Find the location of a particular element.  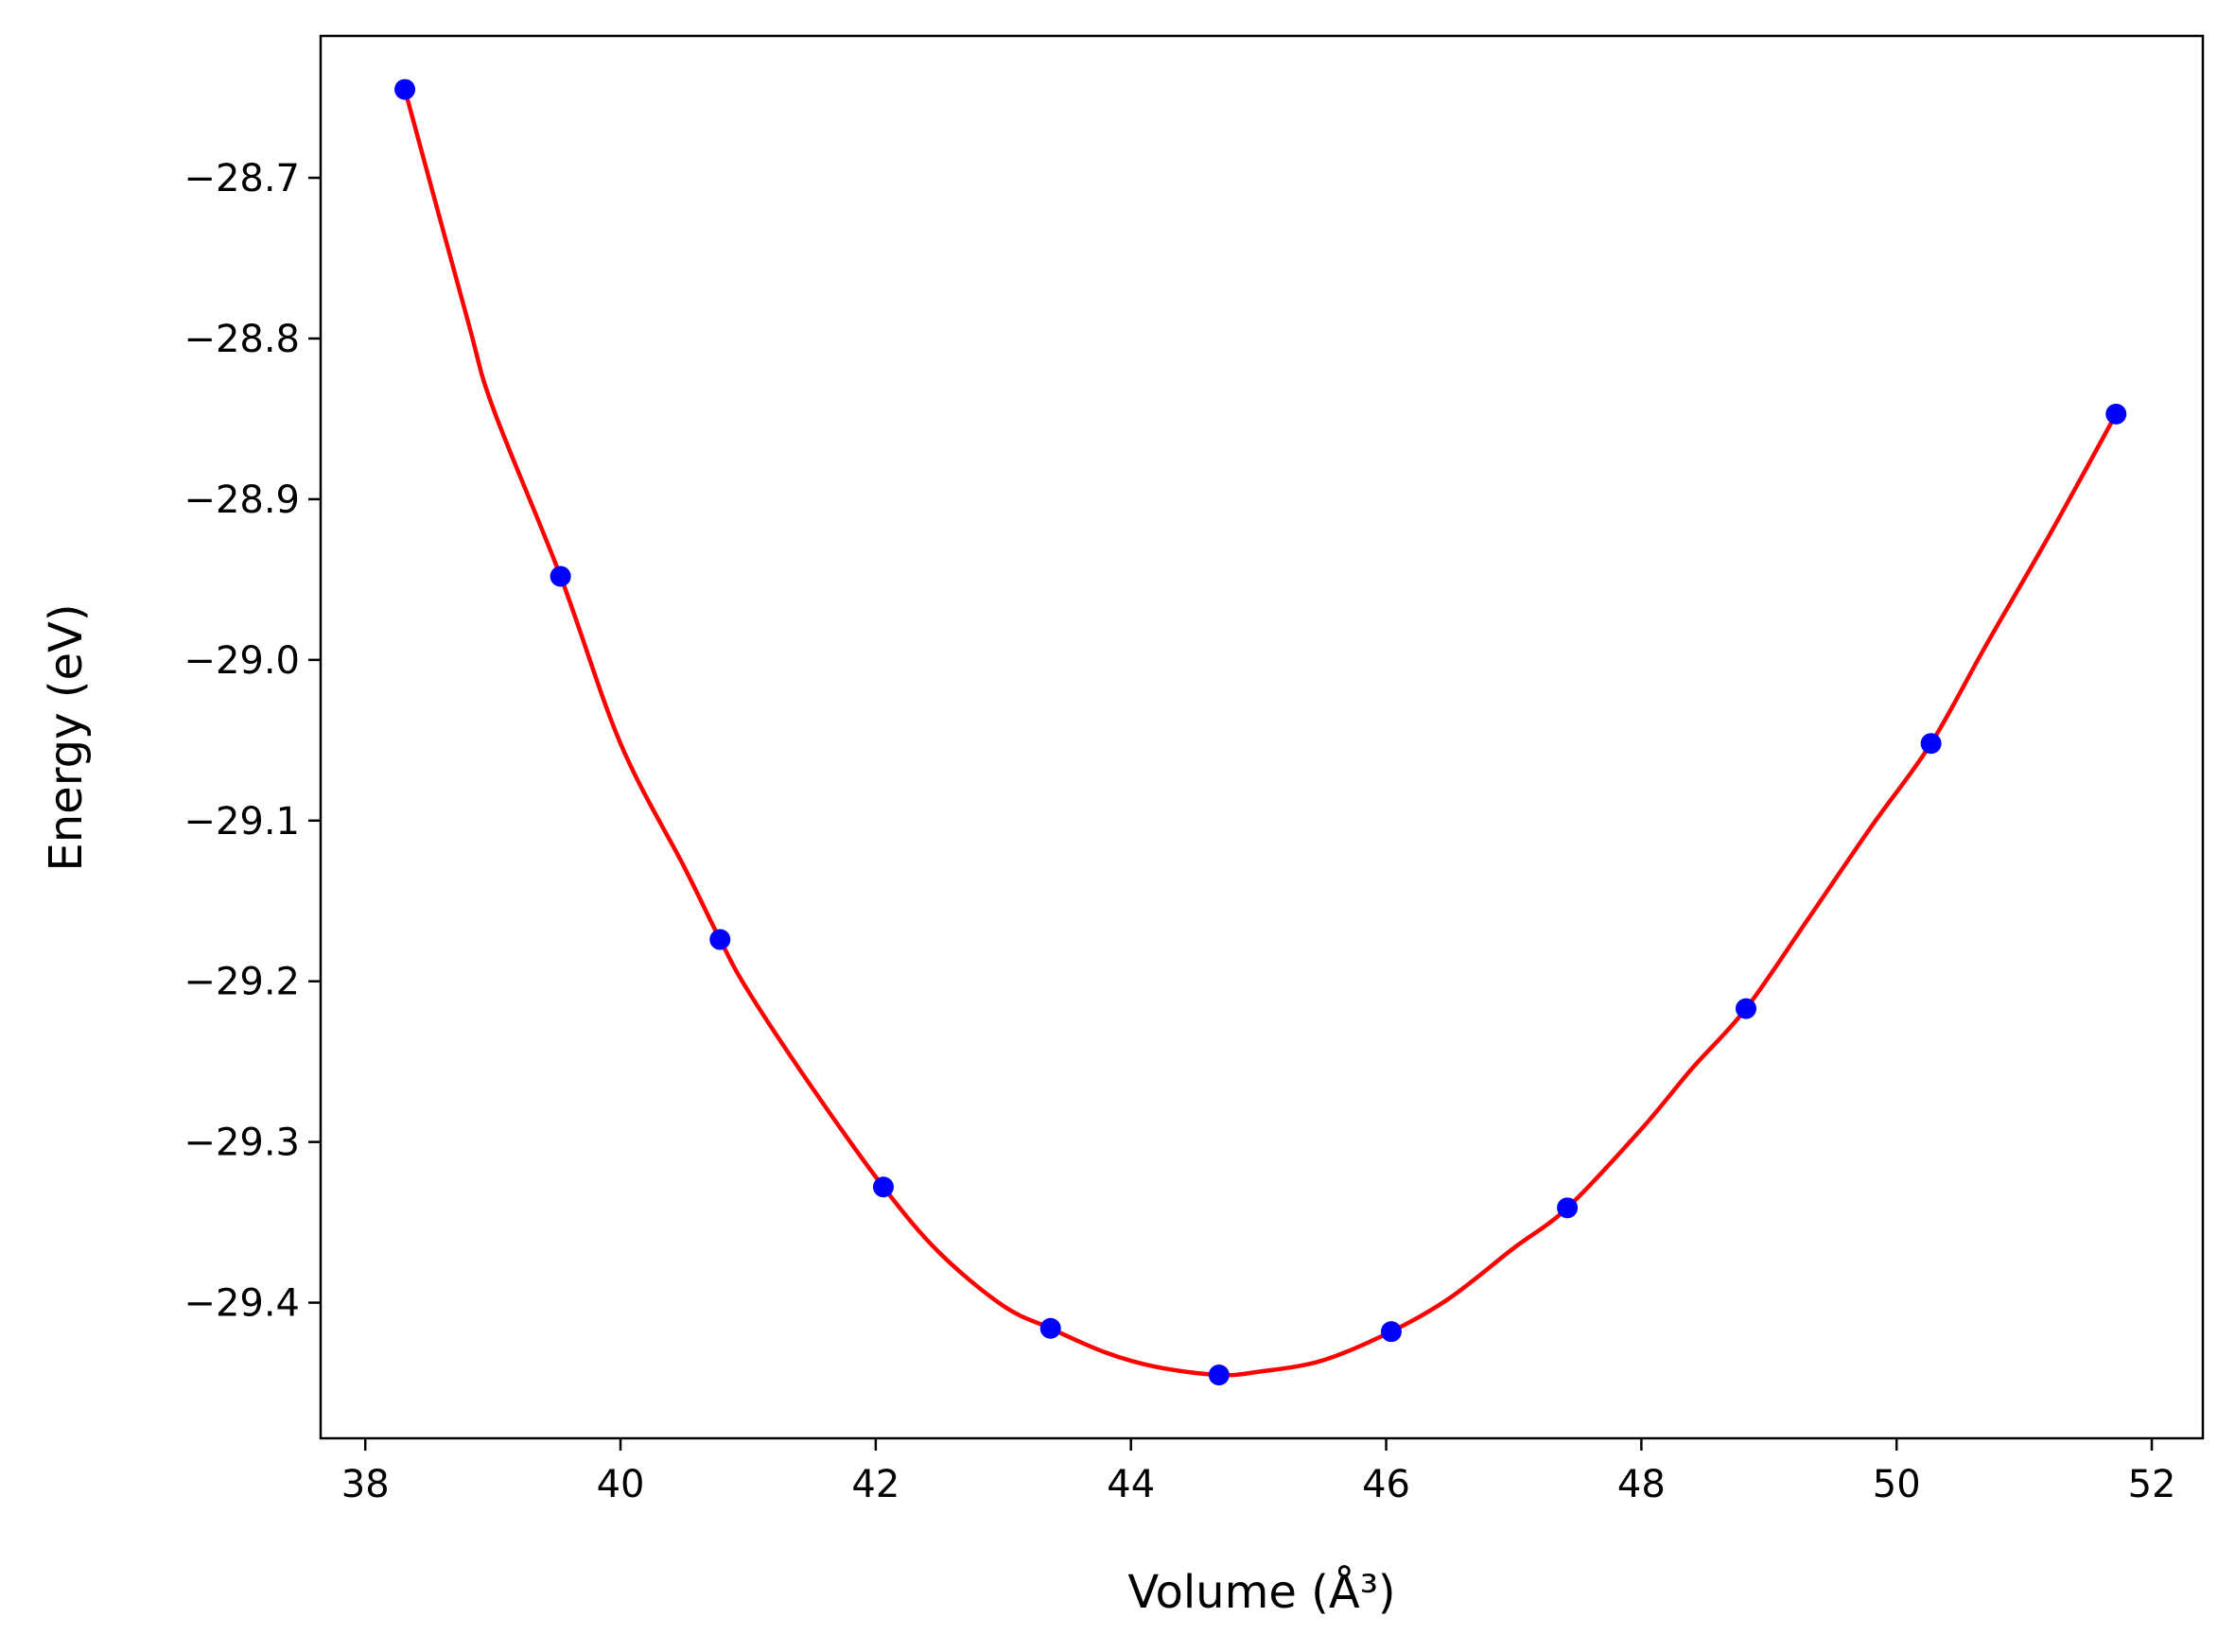

x-tick-label: 42 is located at coordinates (875, 1485).